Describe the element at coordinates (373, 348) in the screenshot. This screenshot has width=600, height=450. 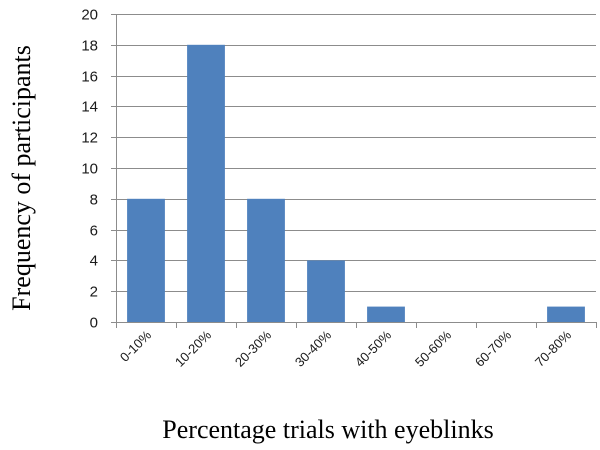
I see `x-tick-label: 40-50%` at that location.